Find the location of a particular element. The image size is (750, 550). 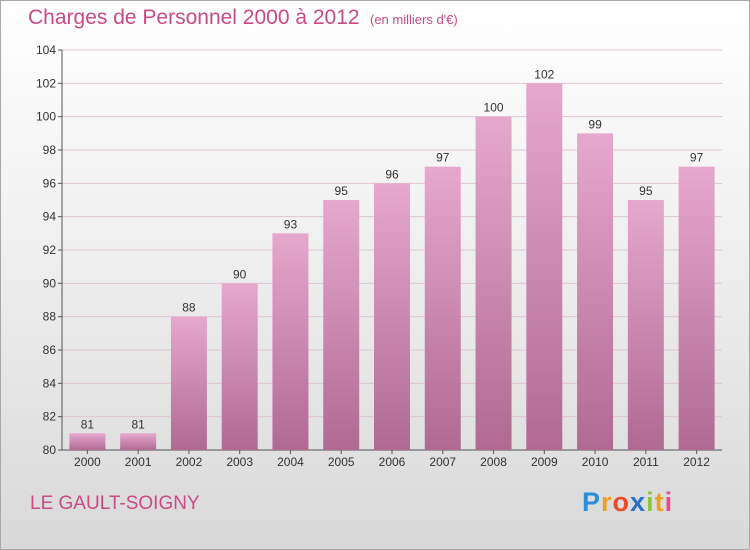

x-tick-label: 2007 is located at coordinates (442, 462).